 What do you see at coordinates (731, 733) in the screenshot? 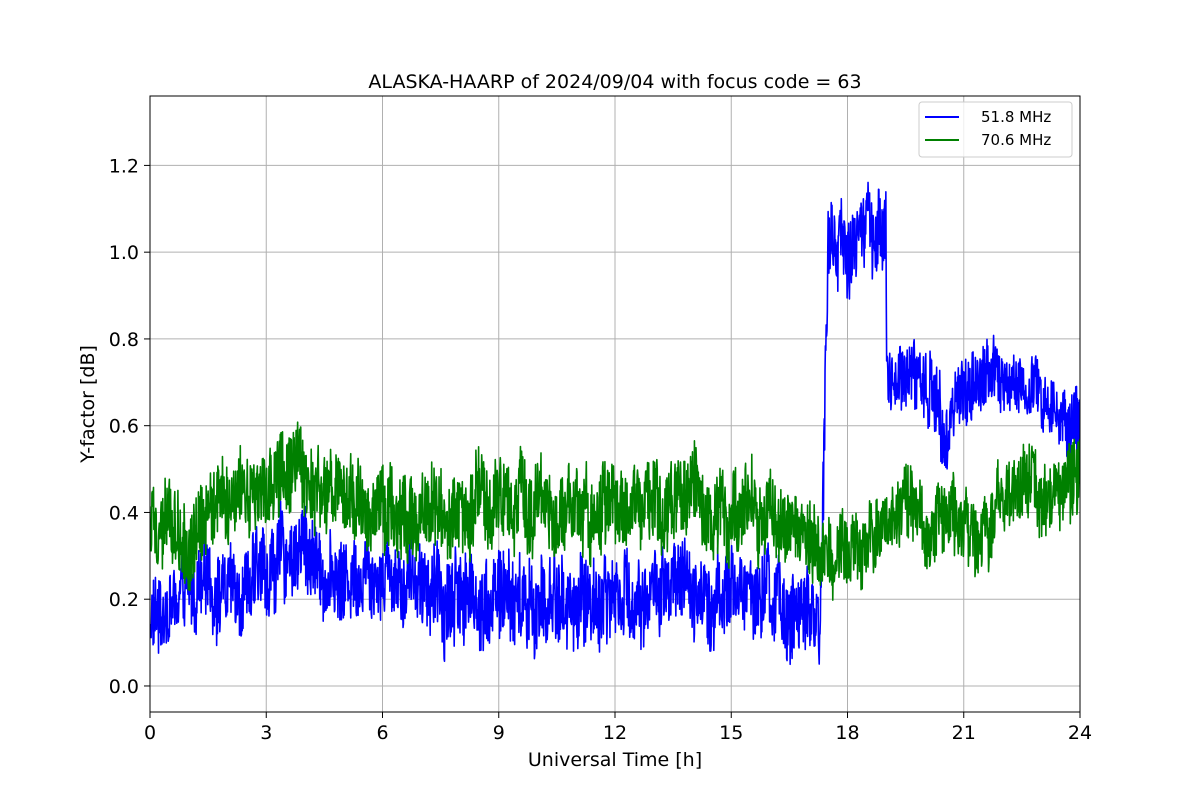
I see `x-tick-label: 15` at bounding box center [731, 733].